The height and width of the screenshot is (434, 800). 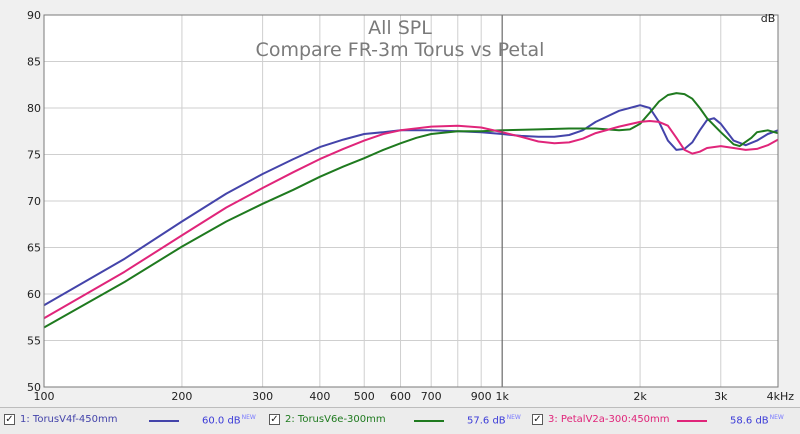 What do you see at coordinates (34, 62) in the screenshot?
I see `y-tick-label: 85` at bounding box center [34, 62].